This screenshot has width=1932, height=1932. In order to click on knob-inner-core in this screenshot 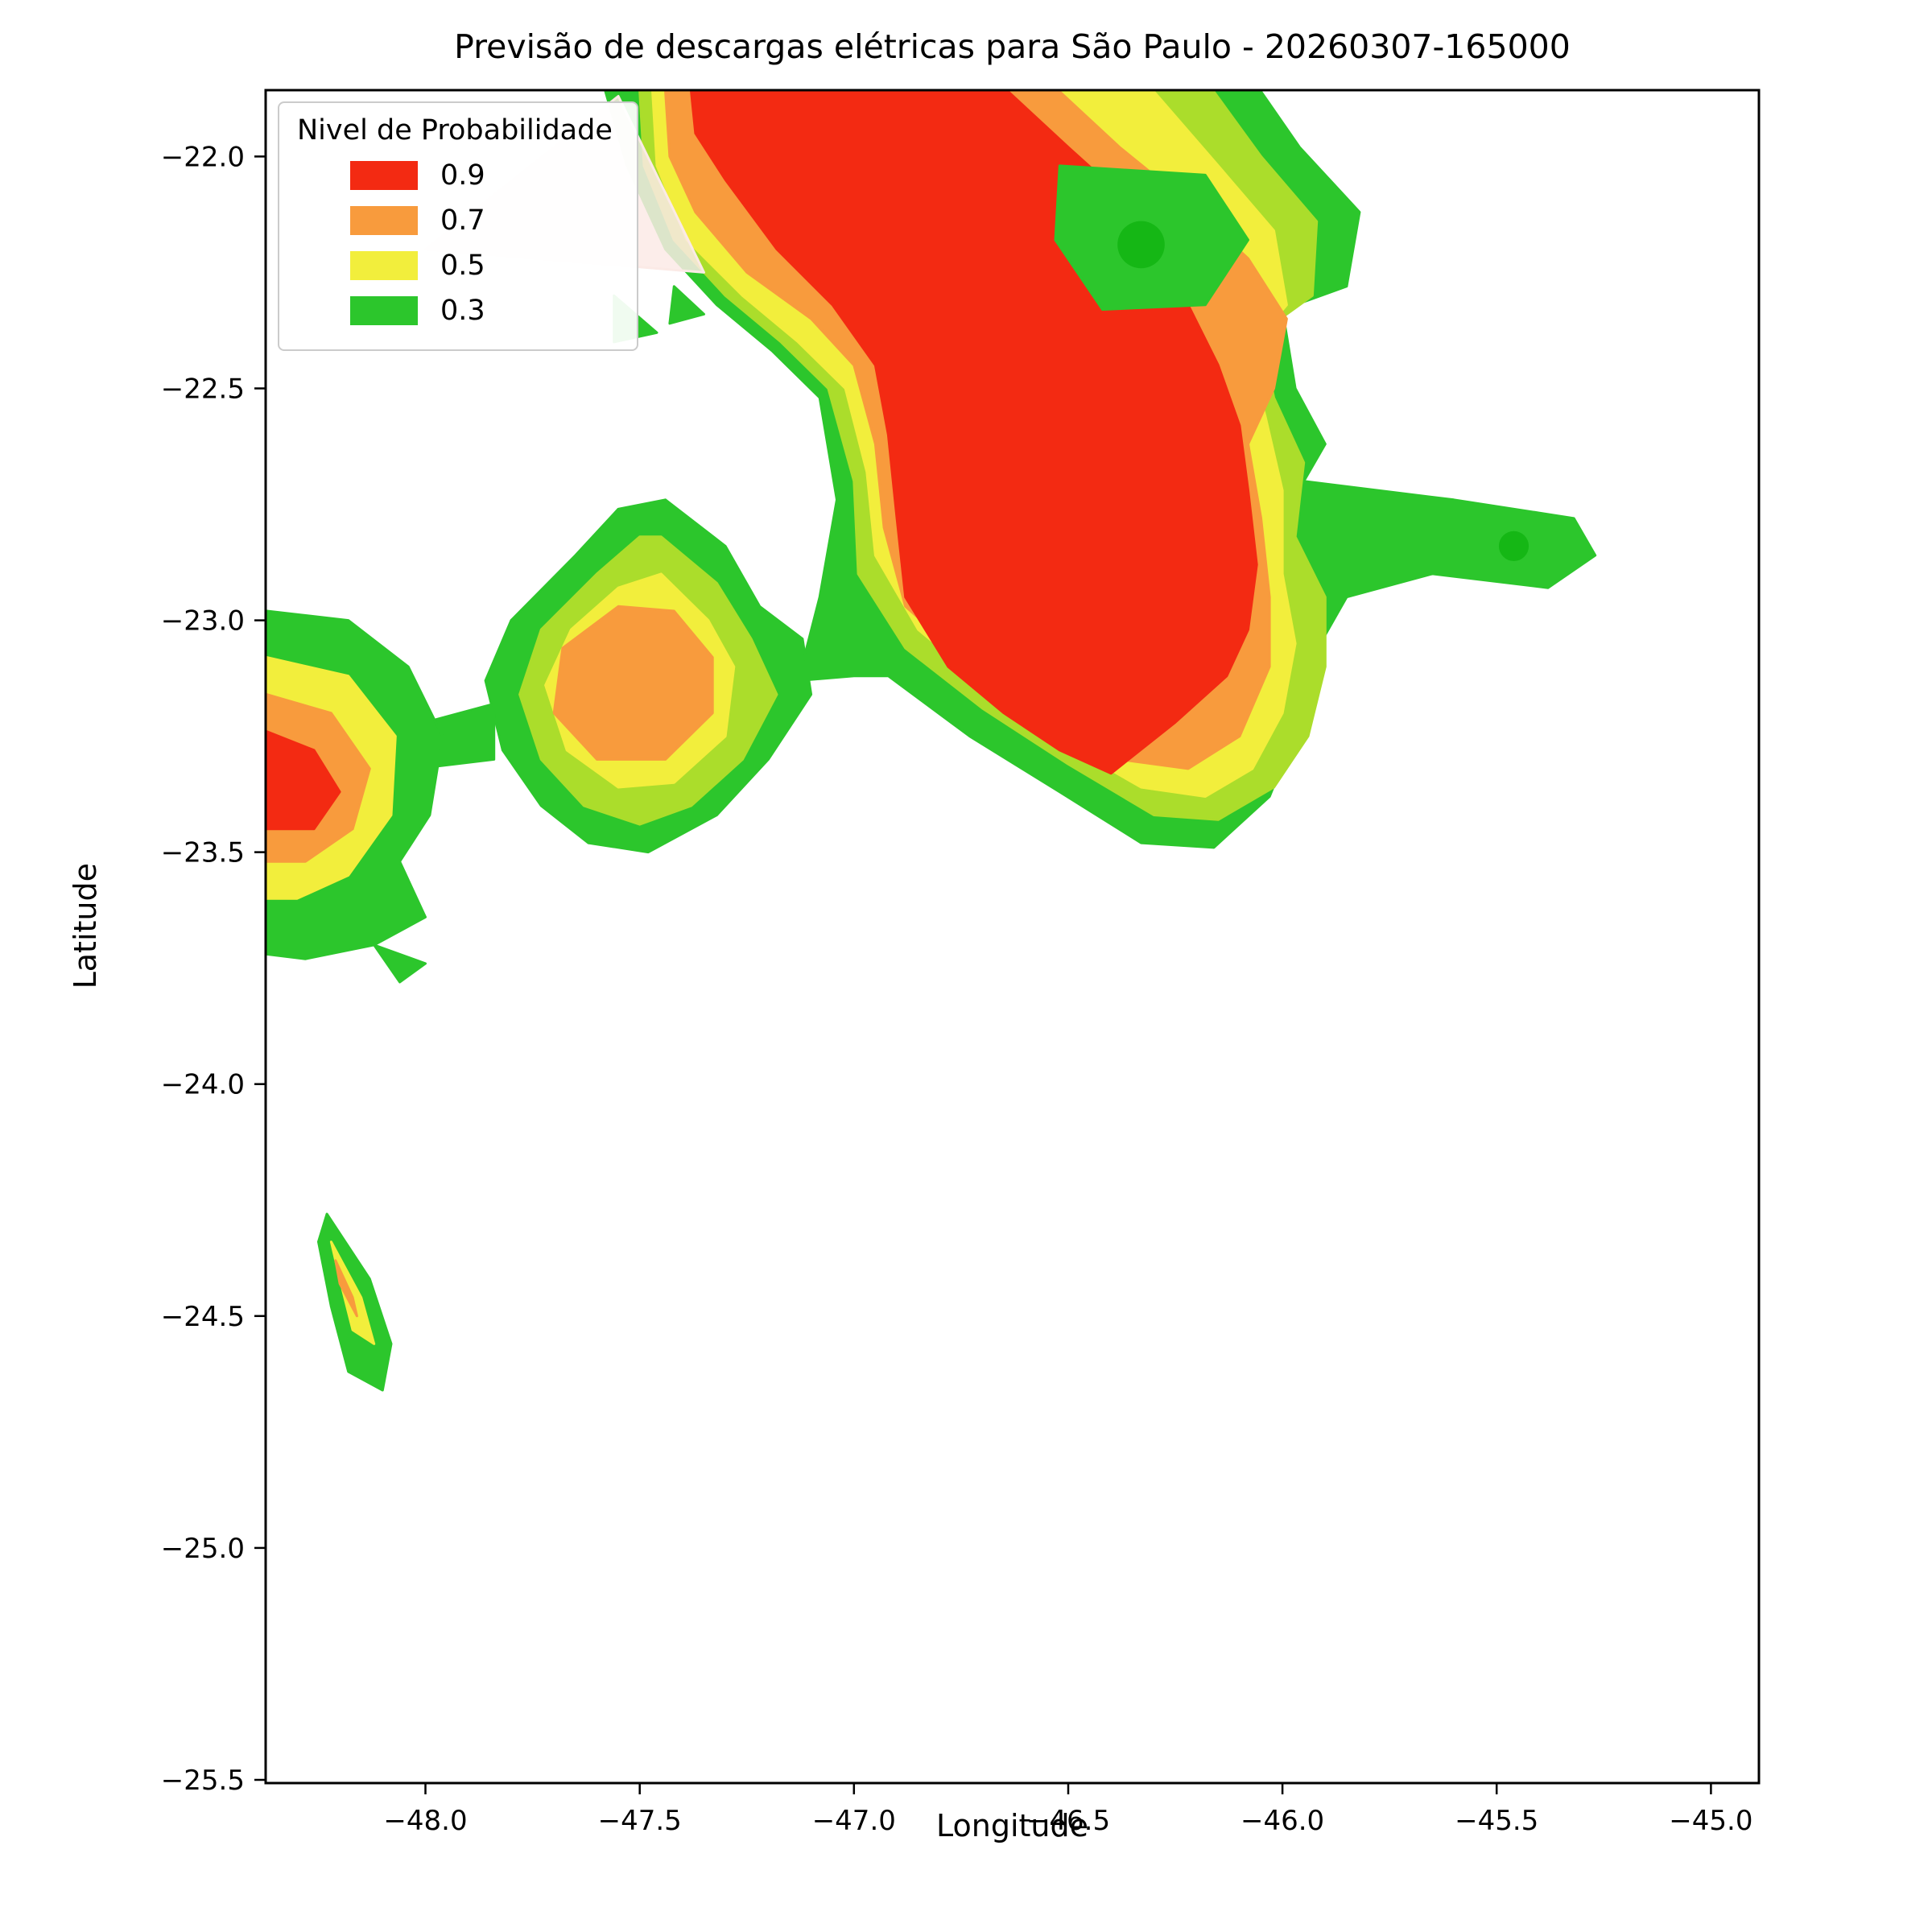, I will do `click(1141, 245)`.